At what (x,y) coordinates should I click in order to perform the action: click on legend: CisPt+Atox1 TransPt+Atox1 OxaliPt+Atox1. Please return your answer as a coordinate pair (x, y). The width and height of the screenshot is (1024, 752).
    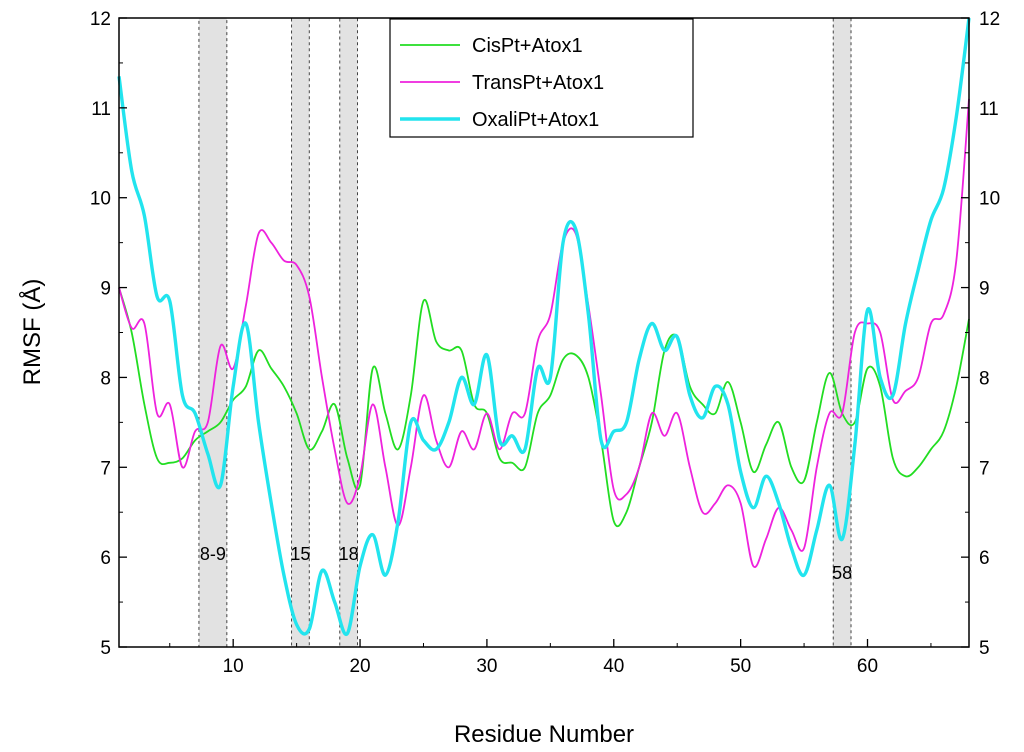
    Looking at the image, I should click on (541, 78).